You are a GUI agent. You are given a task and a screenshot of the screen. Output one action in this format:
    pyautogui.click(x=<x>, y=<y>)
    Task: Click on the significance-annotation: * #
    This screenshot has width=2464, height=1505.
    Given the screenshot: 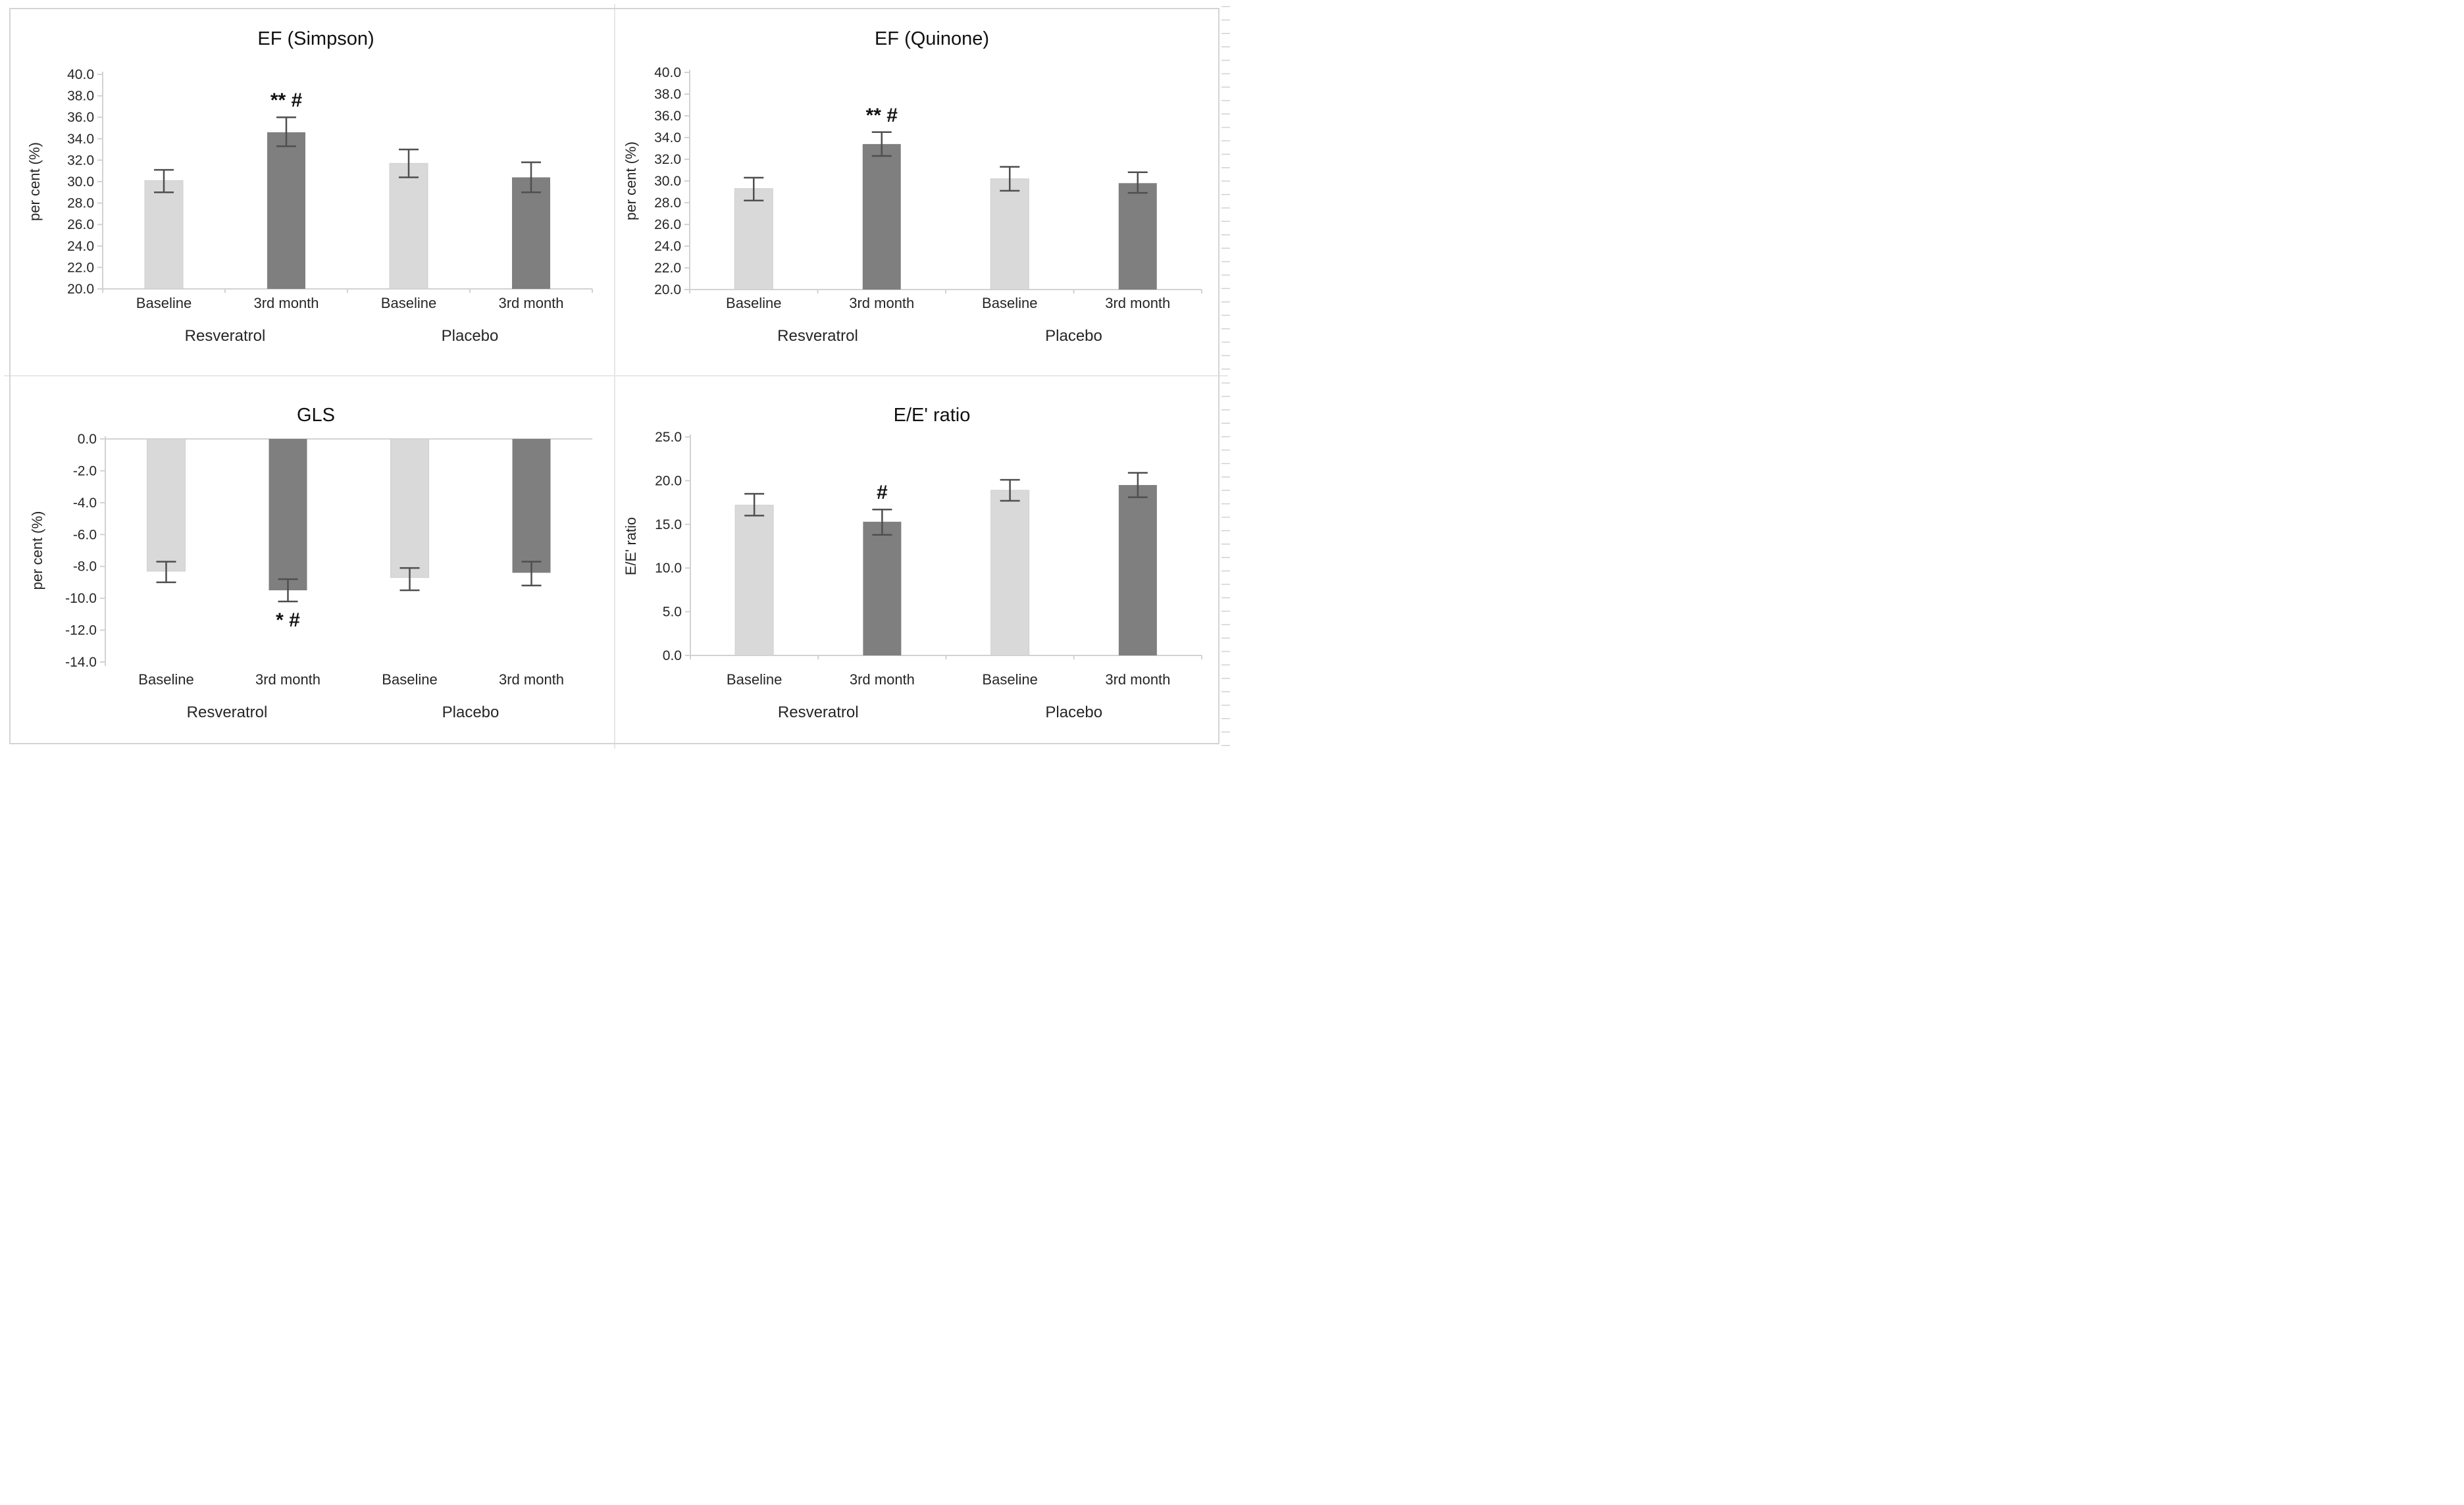 What is the action you would take?
    pyautogui.click(x=288, y=620)
    